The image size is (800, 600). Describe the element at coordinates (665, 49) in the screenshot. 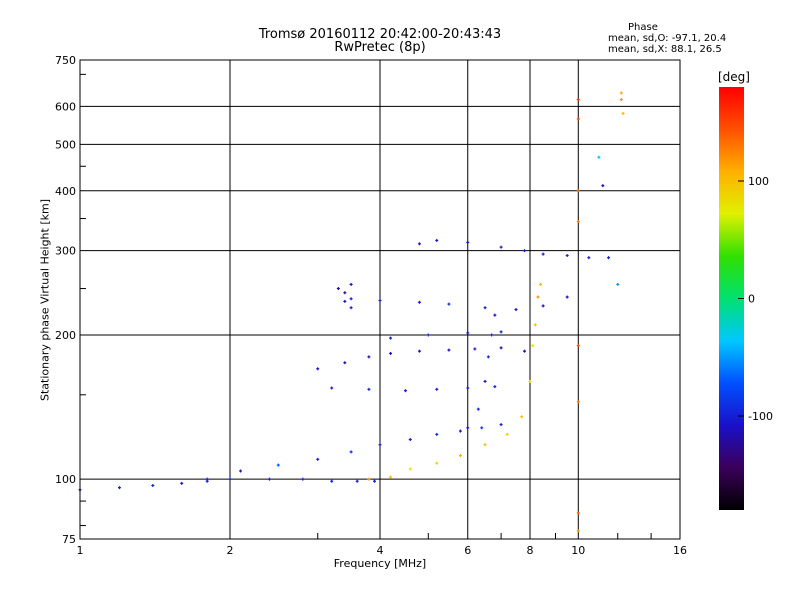

I see `phase-stats-x: mean, sd,X: 88.1, 26.5` at that location.